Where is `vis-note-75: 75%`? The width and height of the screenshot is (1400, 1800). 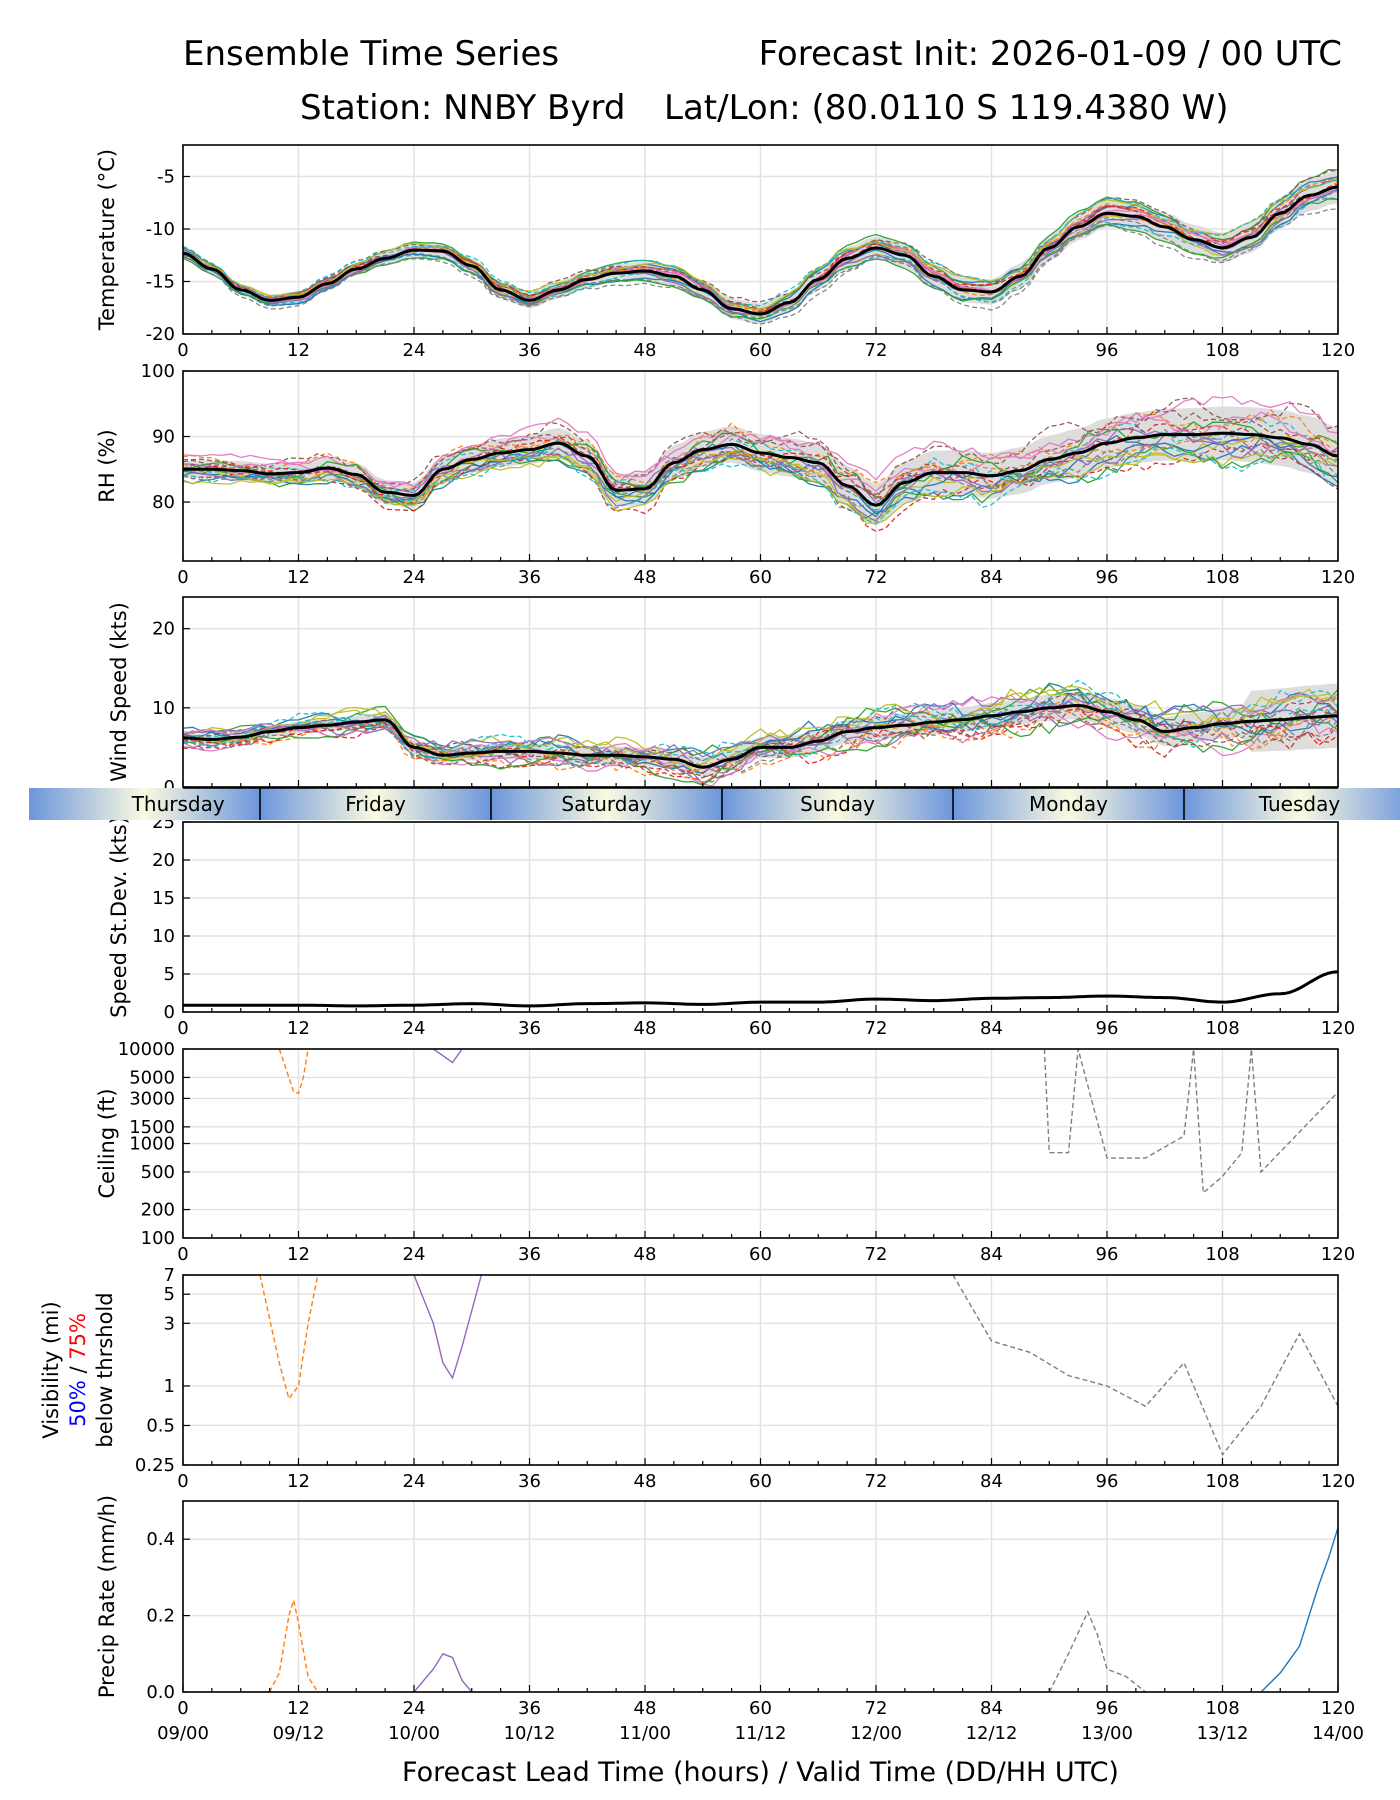
vis-note-75: 75% is located at coordinates (78, 1339).